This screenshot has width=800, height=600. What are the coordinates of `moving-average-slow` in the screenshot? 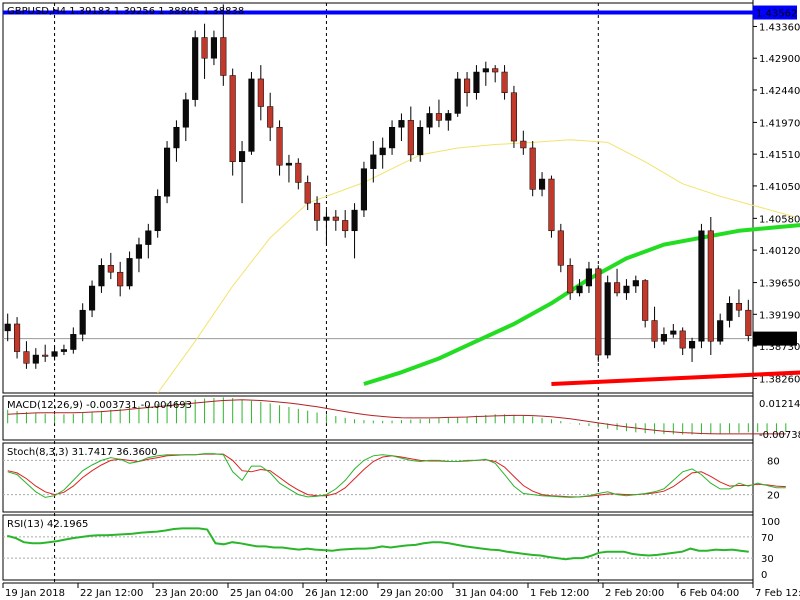 It's located at (581, 304).